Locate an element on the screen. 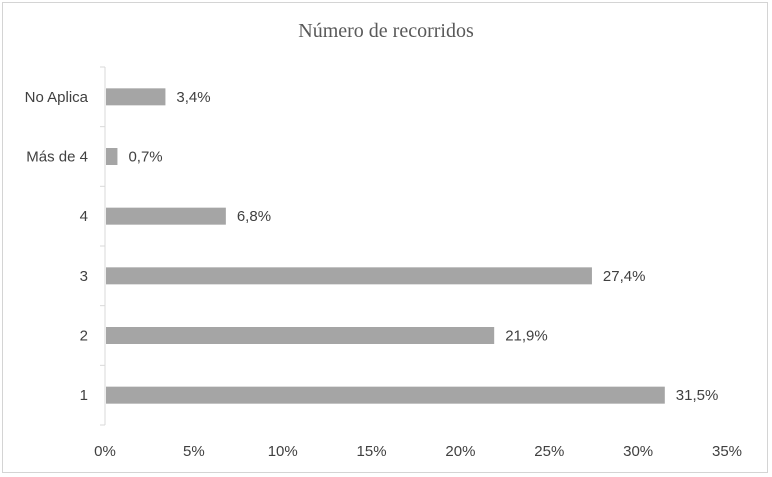  category-label: 4 is located at coordinates (84, 216).